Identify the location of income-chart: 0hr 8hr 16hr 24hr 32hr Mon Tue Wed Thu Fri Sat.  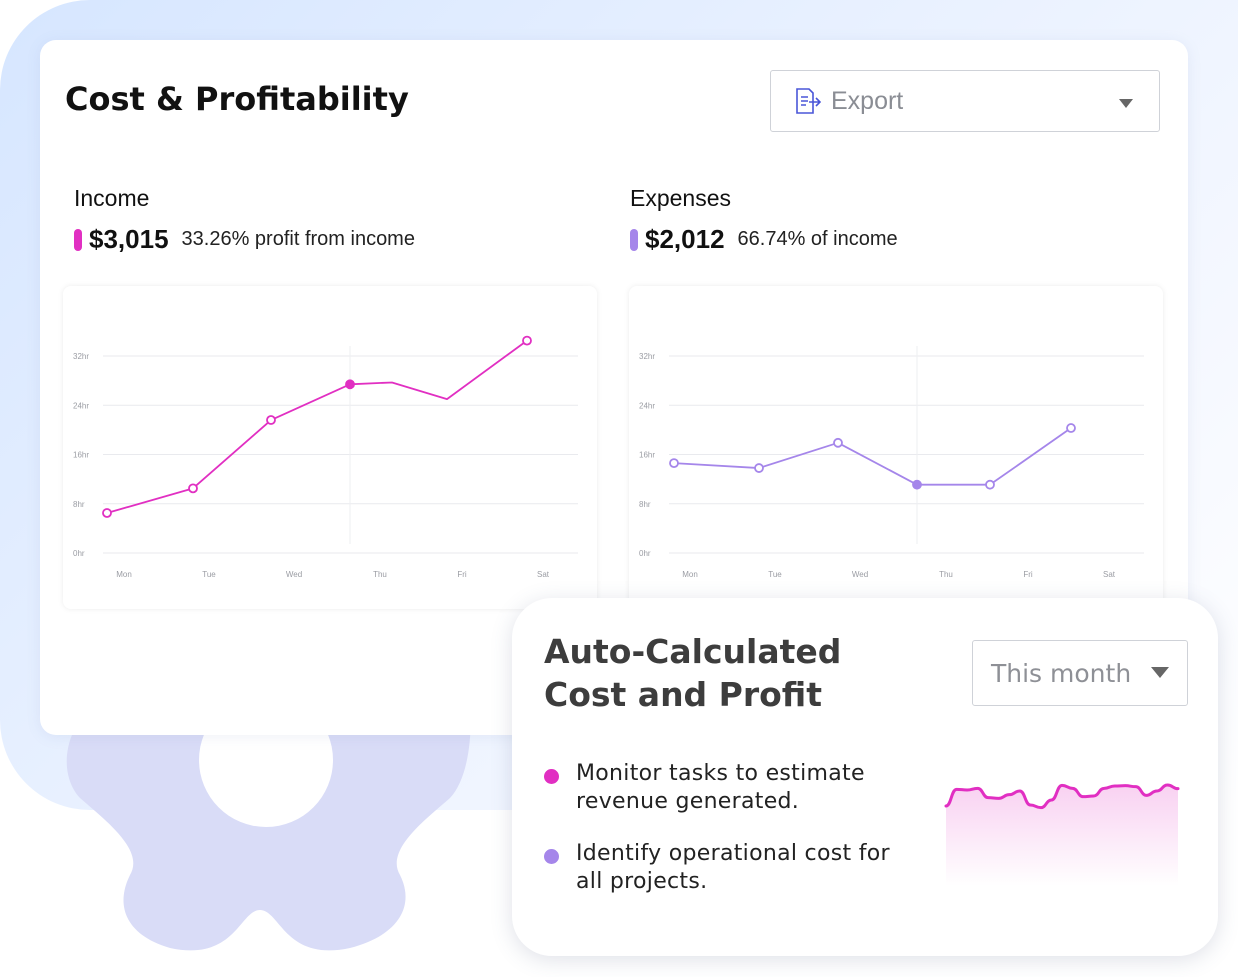
(325, 457).